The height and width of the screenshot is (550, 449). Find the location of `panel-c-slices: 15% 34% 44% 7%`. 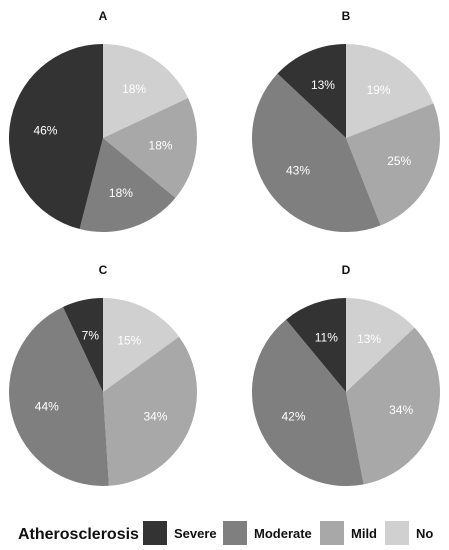

panel-c-slices: 15% 34% 44% 7% is located at coordinates (103, 392).